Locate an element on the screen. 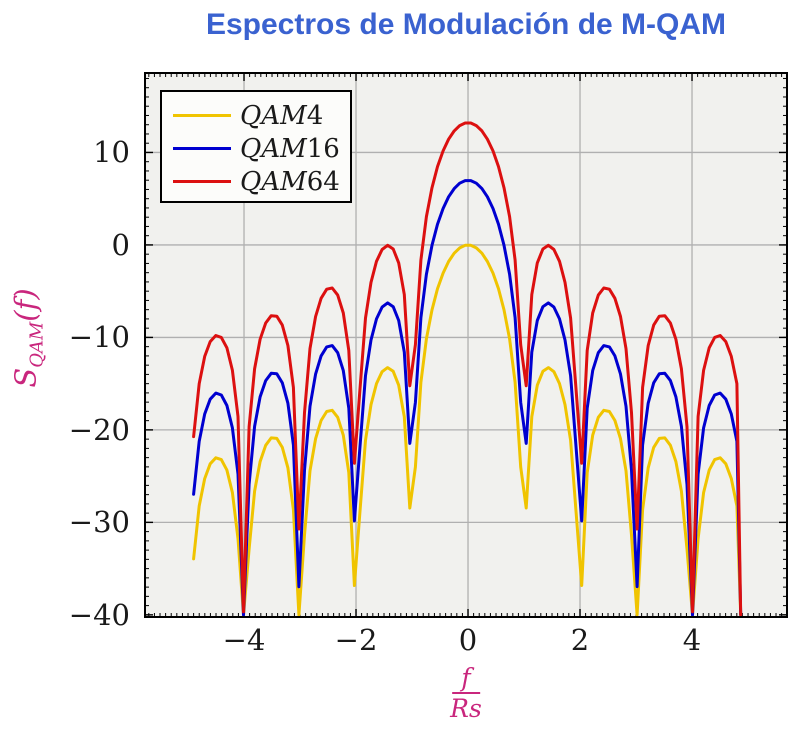 The width and height of the screenshot is (794, 731). x-tick-label: 0 is located at coordinates (468, 640).